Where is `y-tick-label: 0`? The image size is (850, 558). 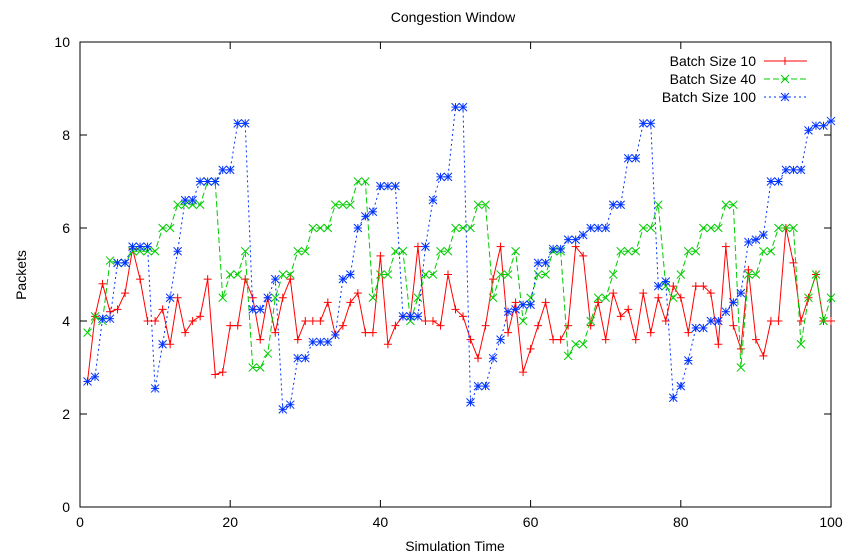
y-tick-label: 0 is located at coordinates (66, 507).